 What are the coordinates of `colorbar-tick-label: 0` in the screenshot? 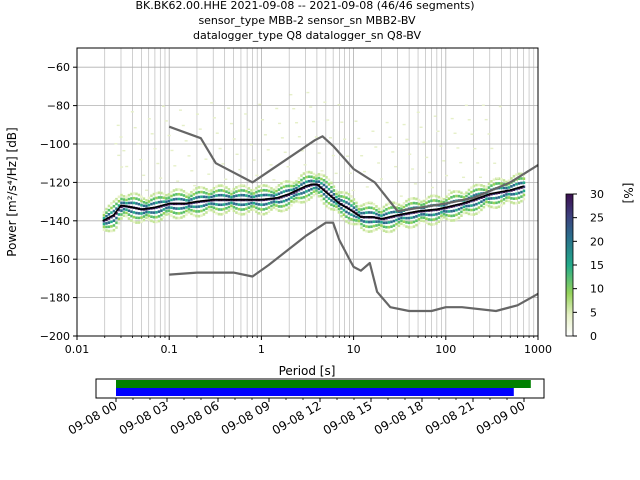 It's located at (593, 336).